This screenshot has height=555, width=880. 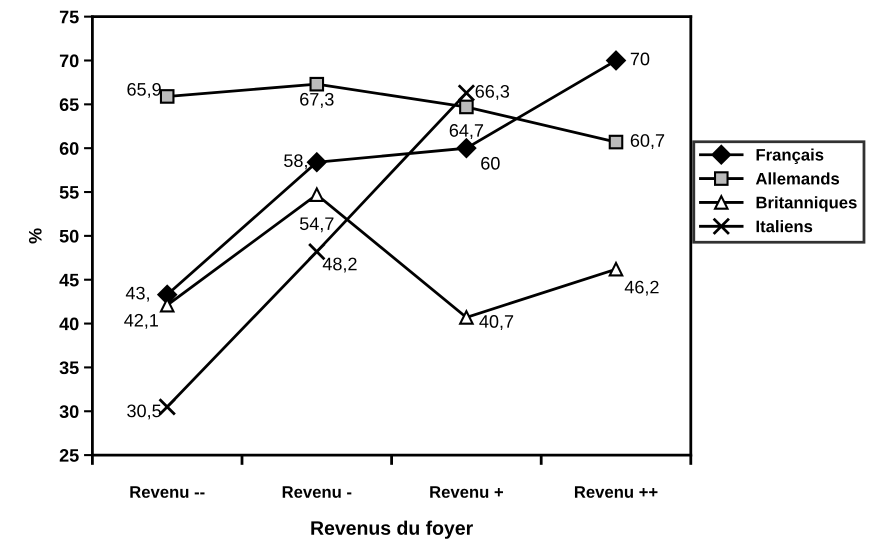 I want to click on y-tick-label: 45, so click(x=69, y=280).